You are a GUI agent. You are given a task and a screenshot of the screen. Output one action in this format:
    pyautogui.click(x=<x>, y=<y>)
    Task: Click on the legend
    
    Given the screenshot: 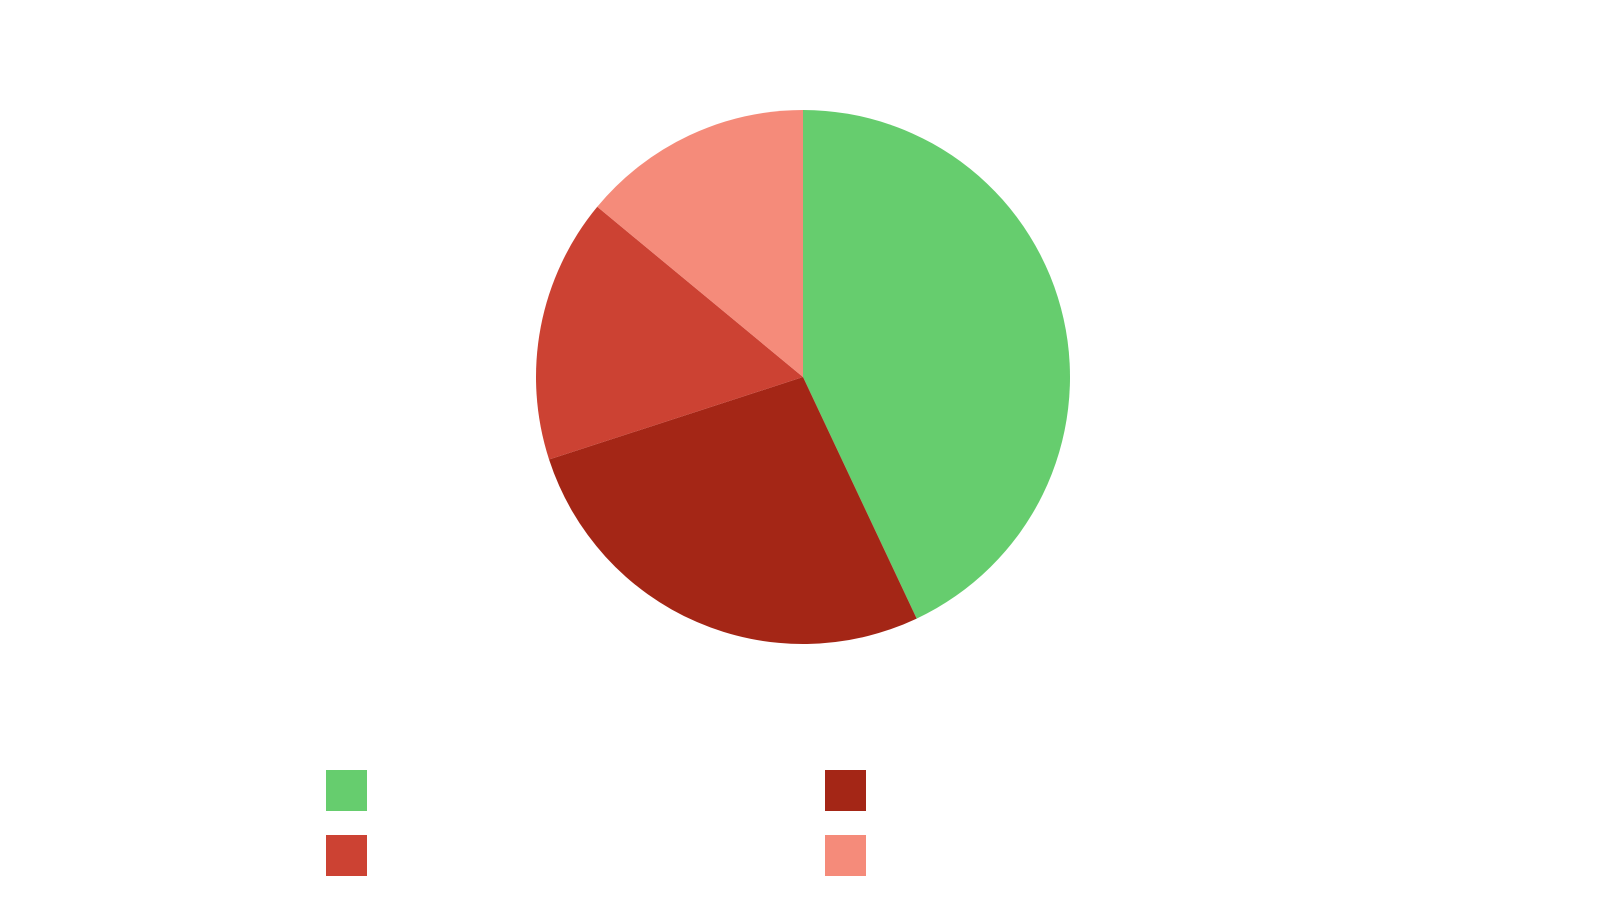 What is the action you would take?
    pyautogui.click(x=596, y=823)
    